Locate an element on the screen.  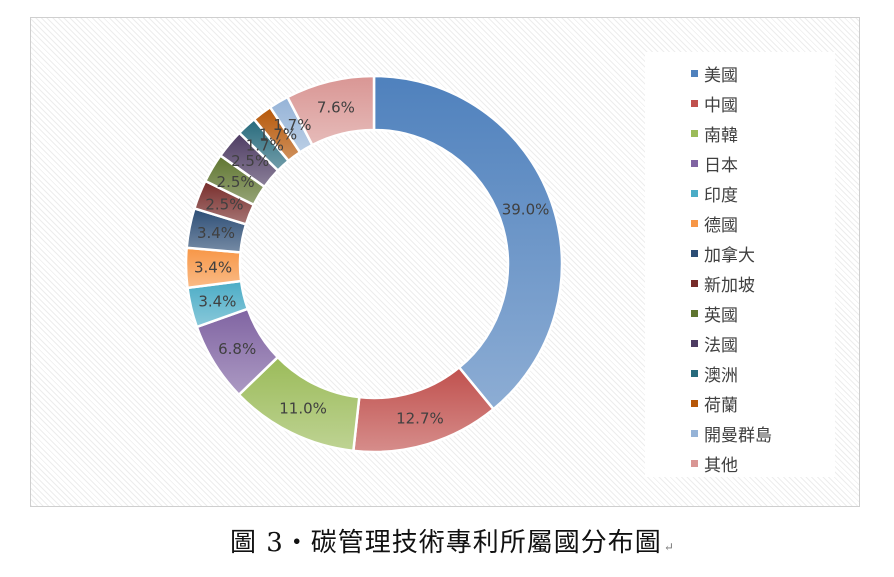
data-label-10: 1.7% is located at coordinates (265, 146).